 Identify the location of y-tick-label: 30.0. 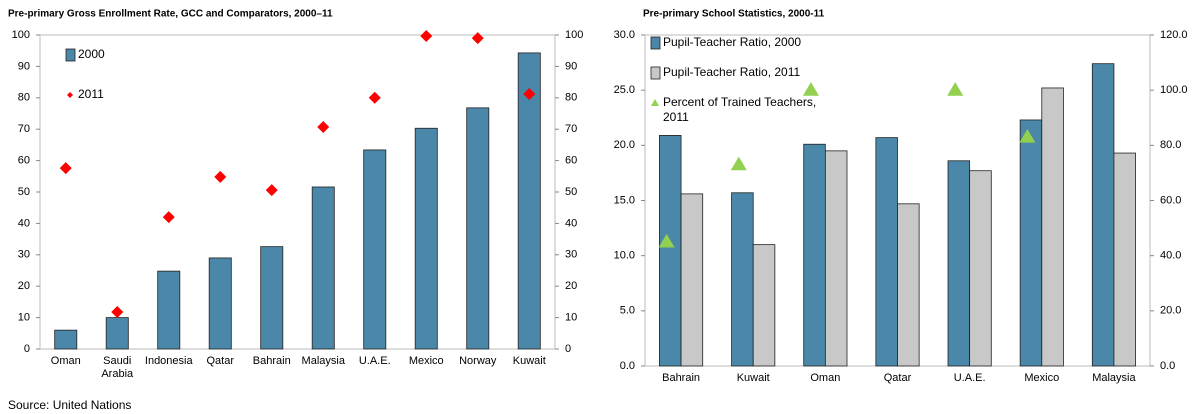
(624, 35).